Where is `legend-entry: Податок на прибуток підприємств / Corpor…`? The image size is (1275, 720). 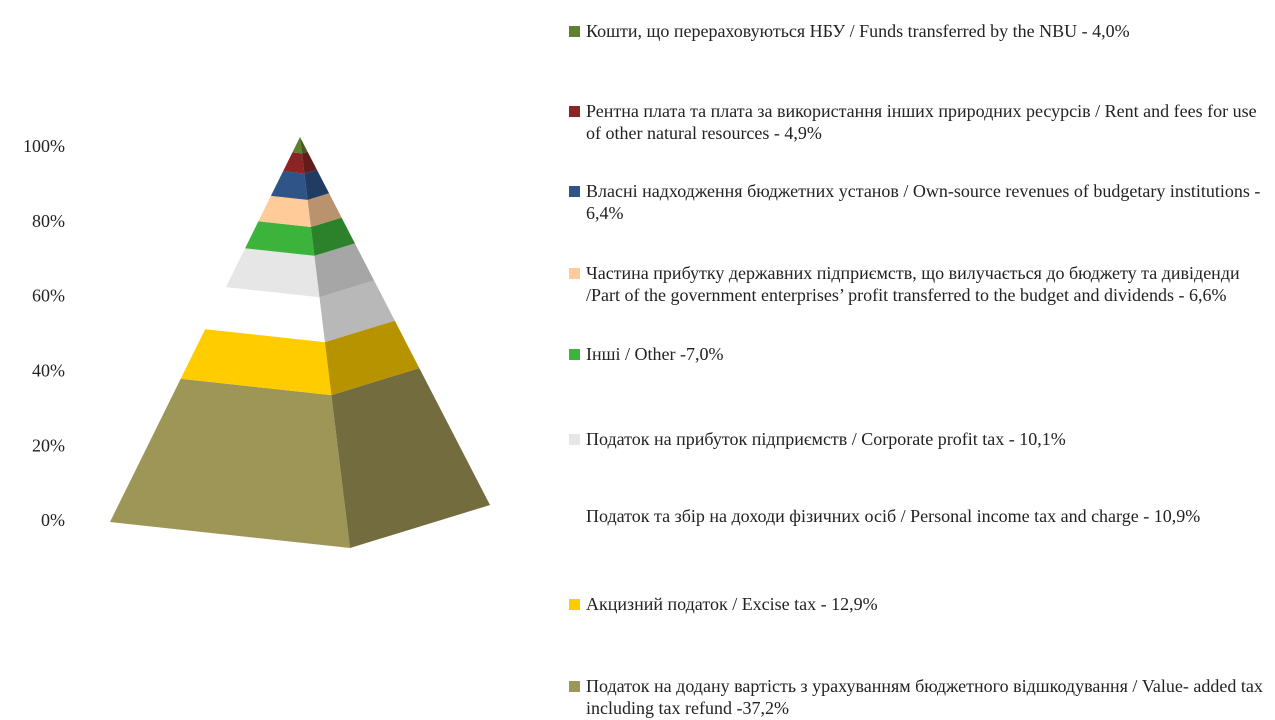 legend-entry: Податок на прибуток підприємств / Corpor… is located at coordinates (918, 439).